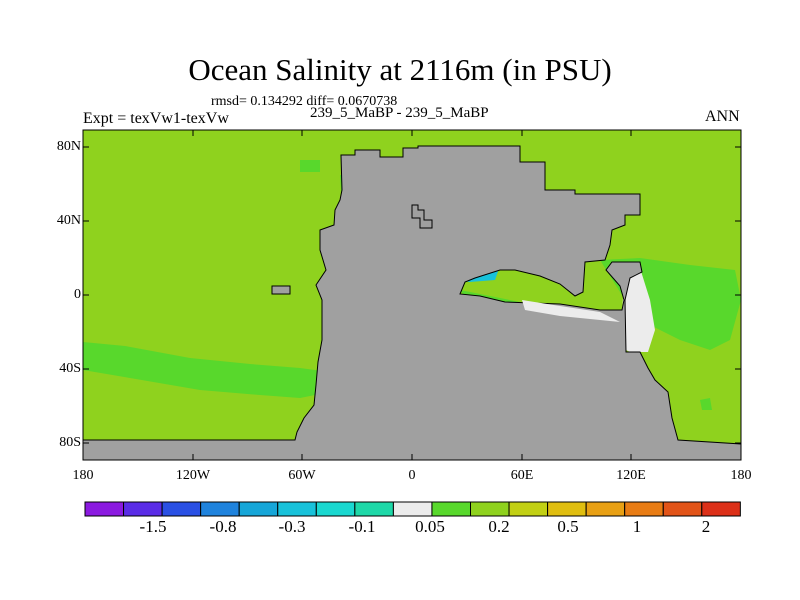 This screenshot has height=600, width=800. Describe the element at coordinates (68, 146) in the screenshot. I see `lat-label-80n: 80N` at that location.